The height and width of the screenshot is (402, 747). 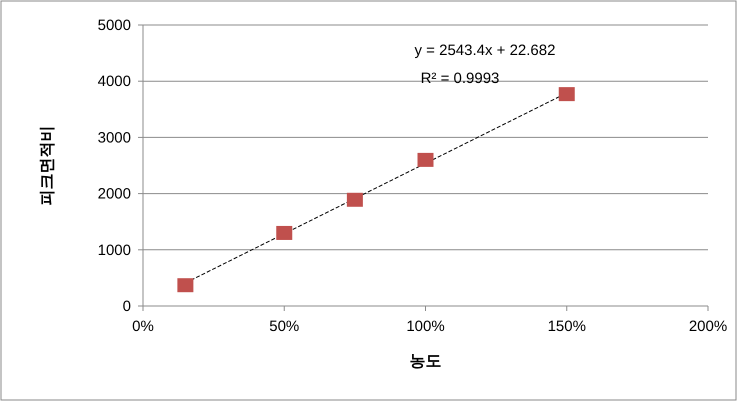 What do you see at coordinates (114, 25) in the screenshot?
I see `y-tick-label: 5000` at bounding box center [114, 25].